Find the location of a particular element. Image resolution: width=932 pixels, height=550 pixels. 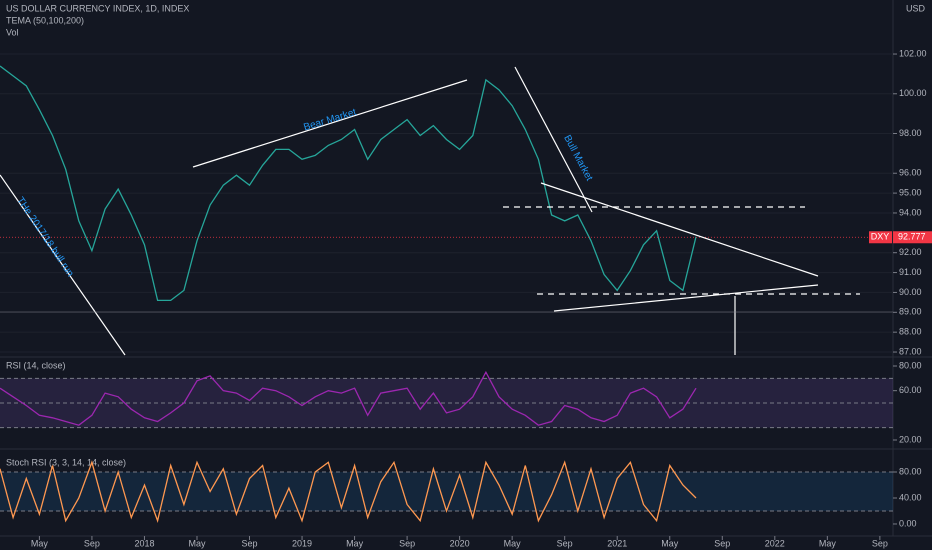

chart-title: US DOLLAR CURRENCY INDEX, 1D, INDEX is located at coordinates (97, 8).